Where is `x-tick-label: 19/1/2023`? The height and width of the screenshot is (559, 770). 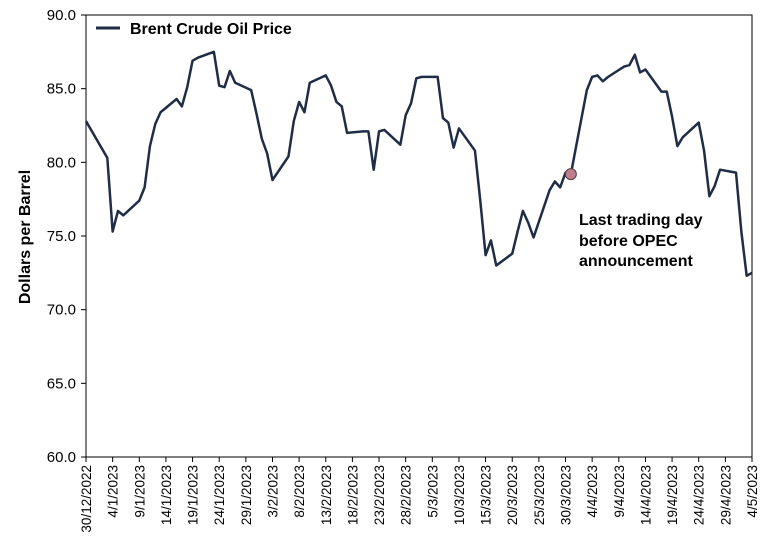
x-tick-label: 19/1/2023 is located at coordinates (193, 495).